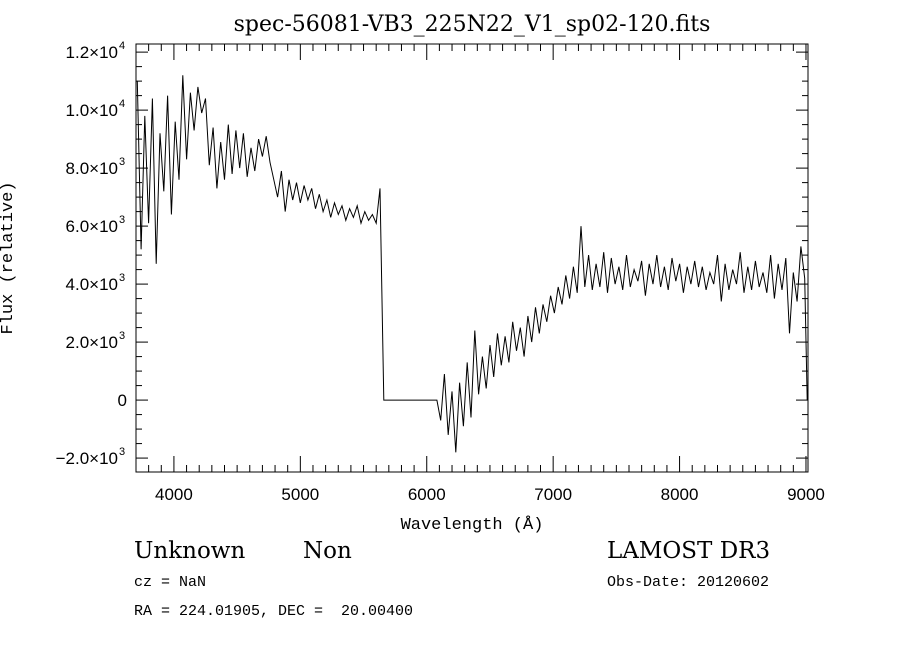 Image resolution: width=900 pixels, height=649 pixels. Describe the element at coordinates (689, 551) in the screenshot. I see `survey-name: LAMOST DR3` at that location.